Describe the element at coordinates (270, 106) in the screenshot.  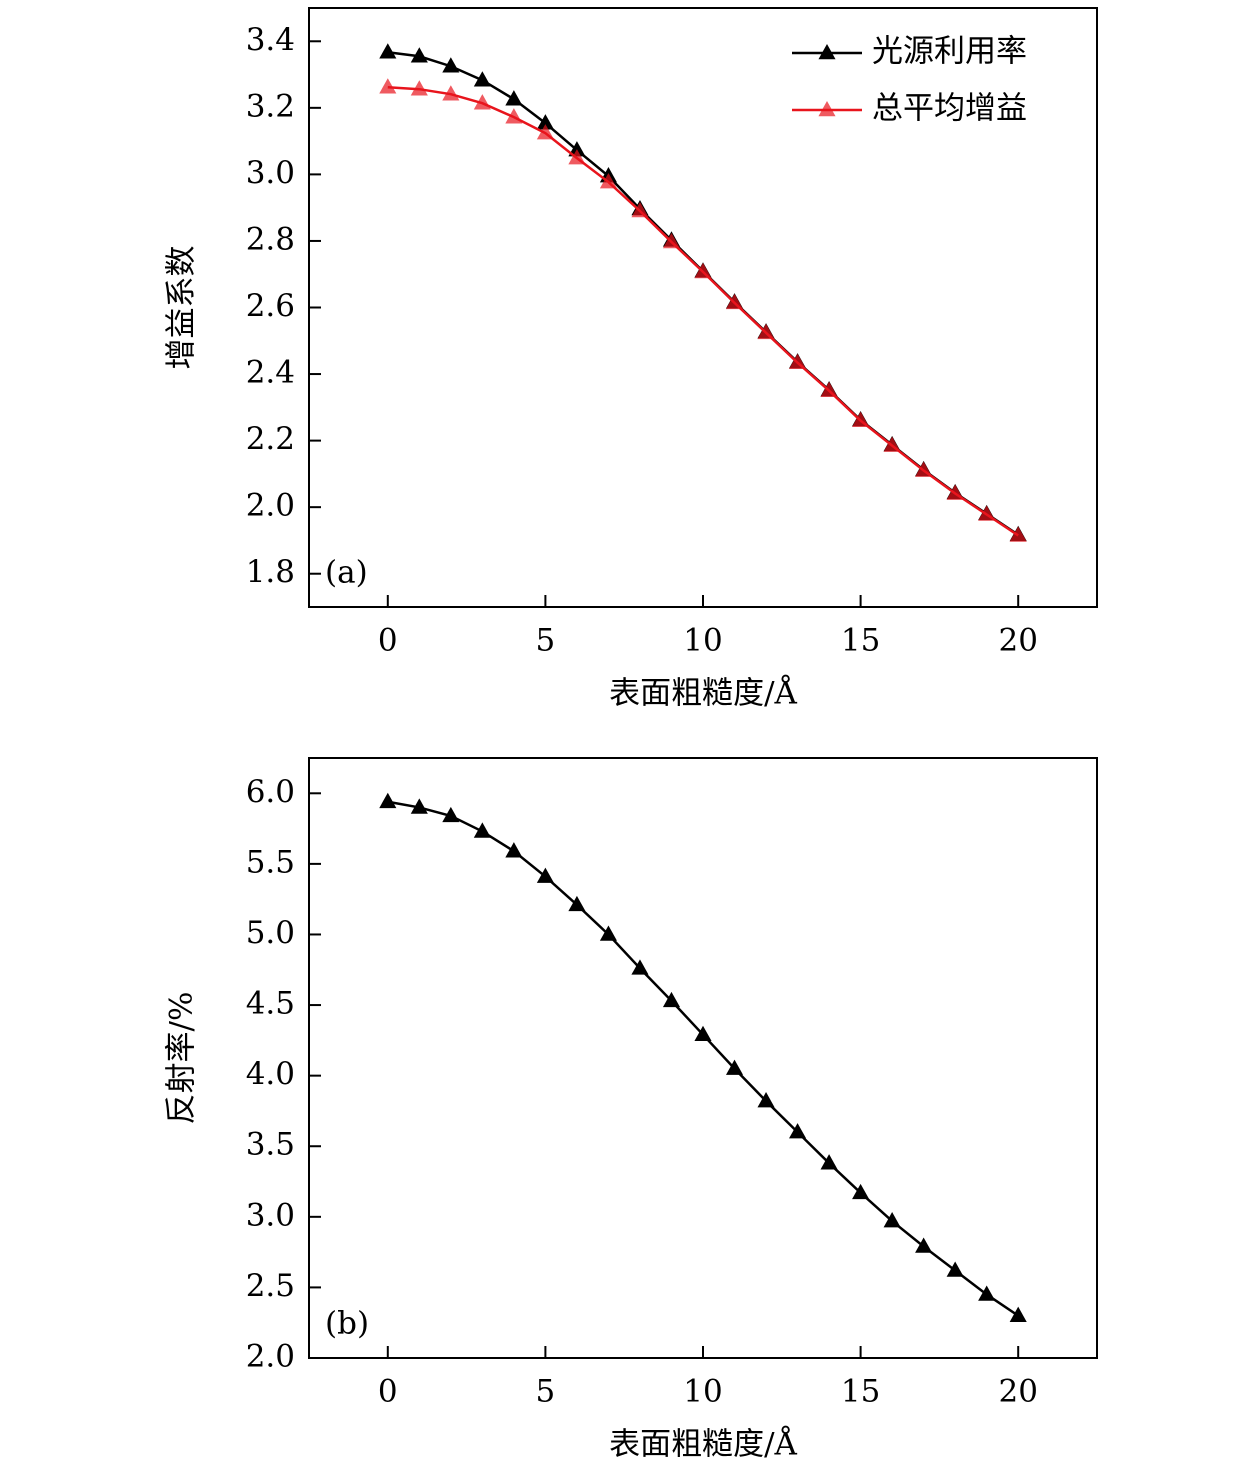
I see `y-tick-label: 3.2` at that location.